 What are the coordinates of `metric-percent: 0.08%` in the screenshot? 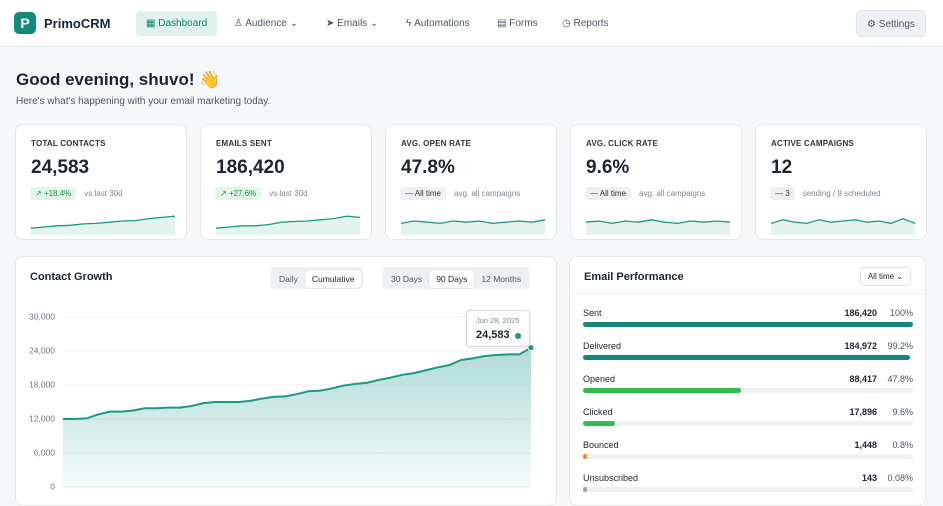 It's located at (900, 478).